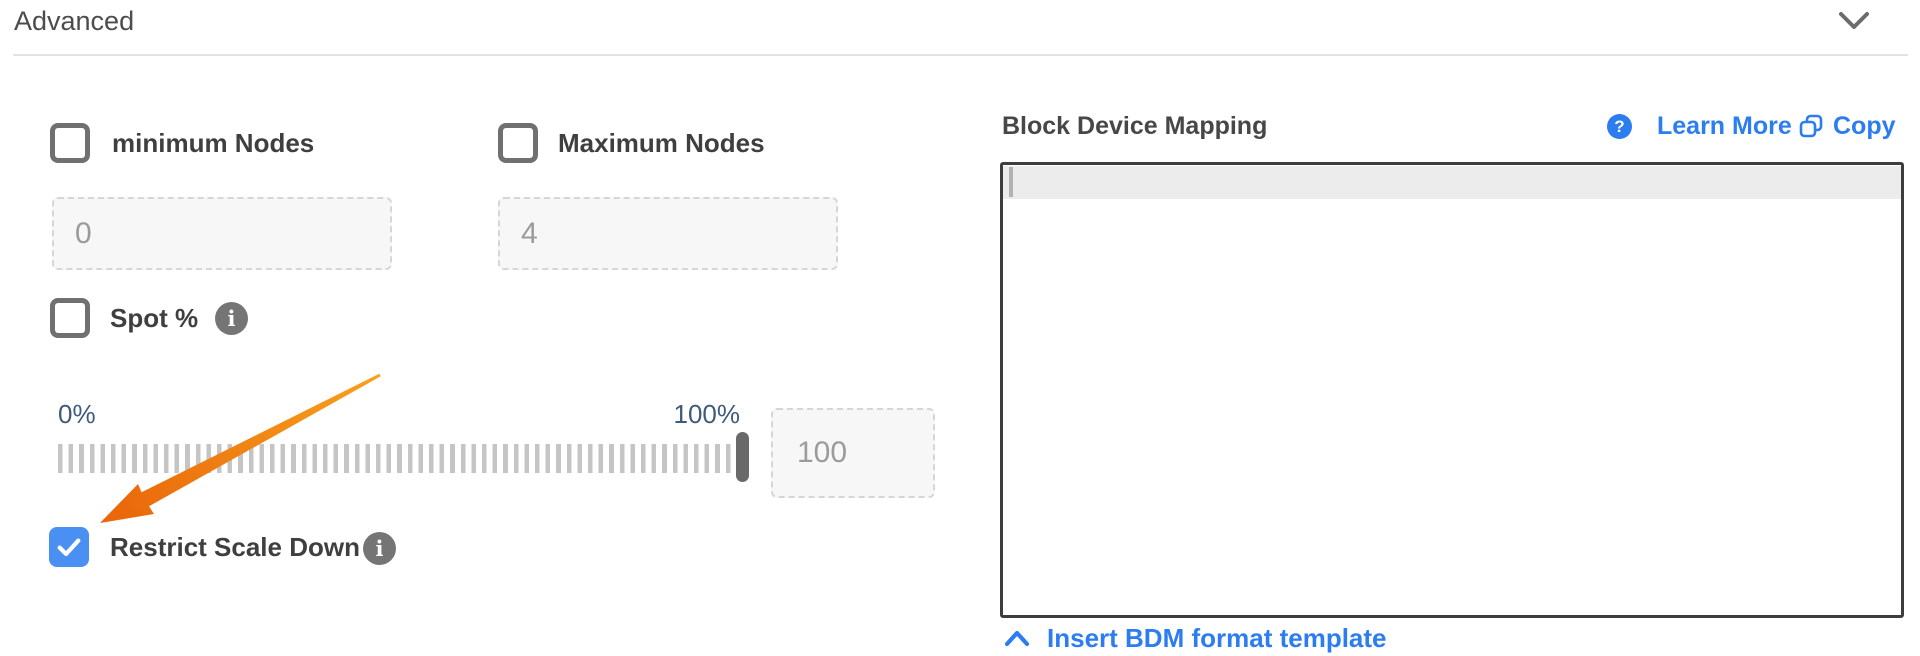 Image resolution: width=1920 pixels, height=656 pixels. What do you see at coordinates (1724, 126) in the screenshot?
I see `learn-more-link: Learn More` at bounding box center [1724, 126].